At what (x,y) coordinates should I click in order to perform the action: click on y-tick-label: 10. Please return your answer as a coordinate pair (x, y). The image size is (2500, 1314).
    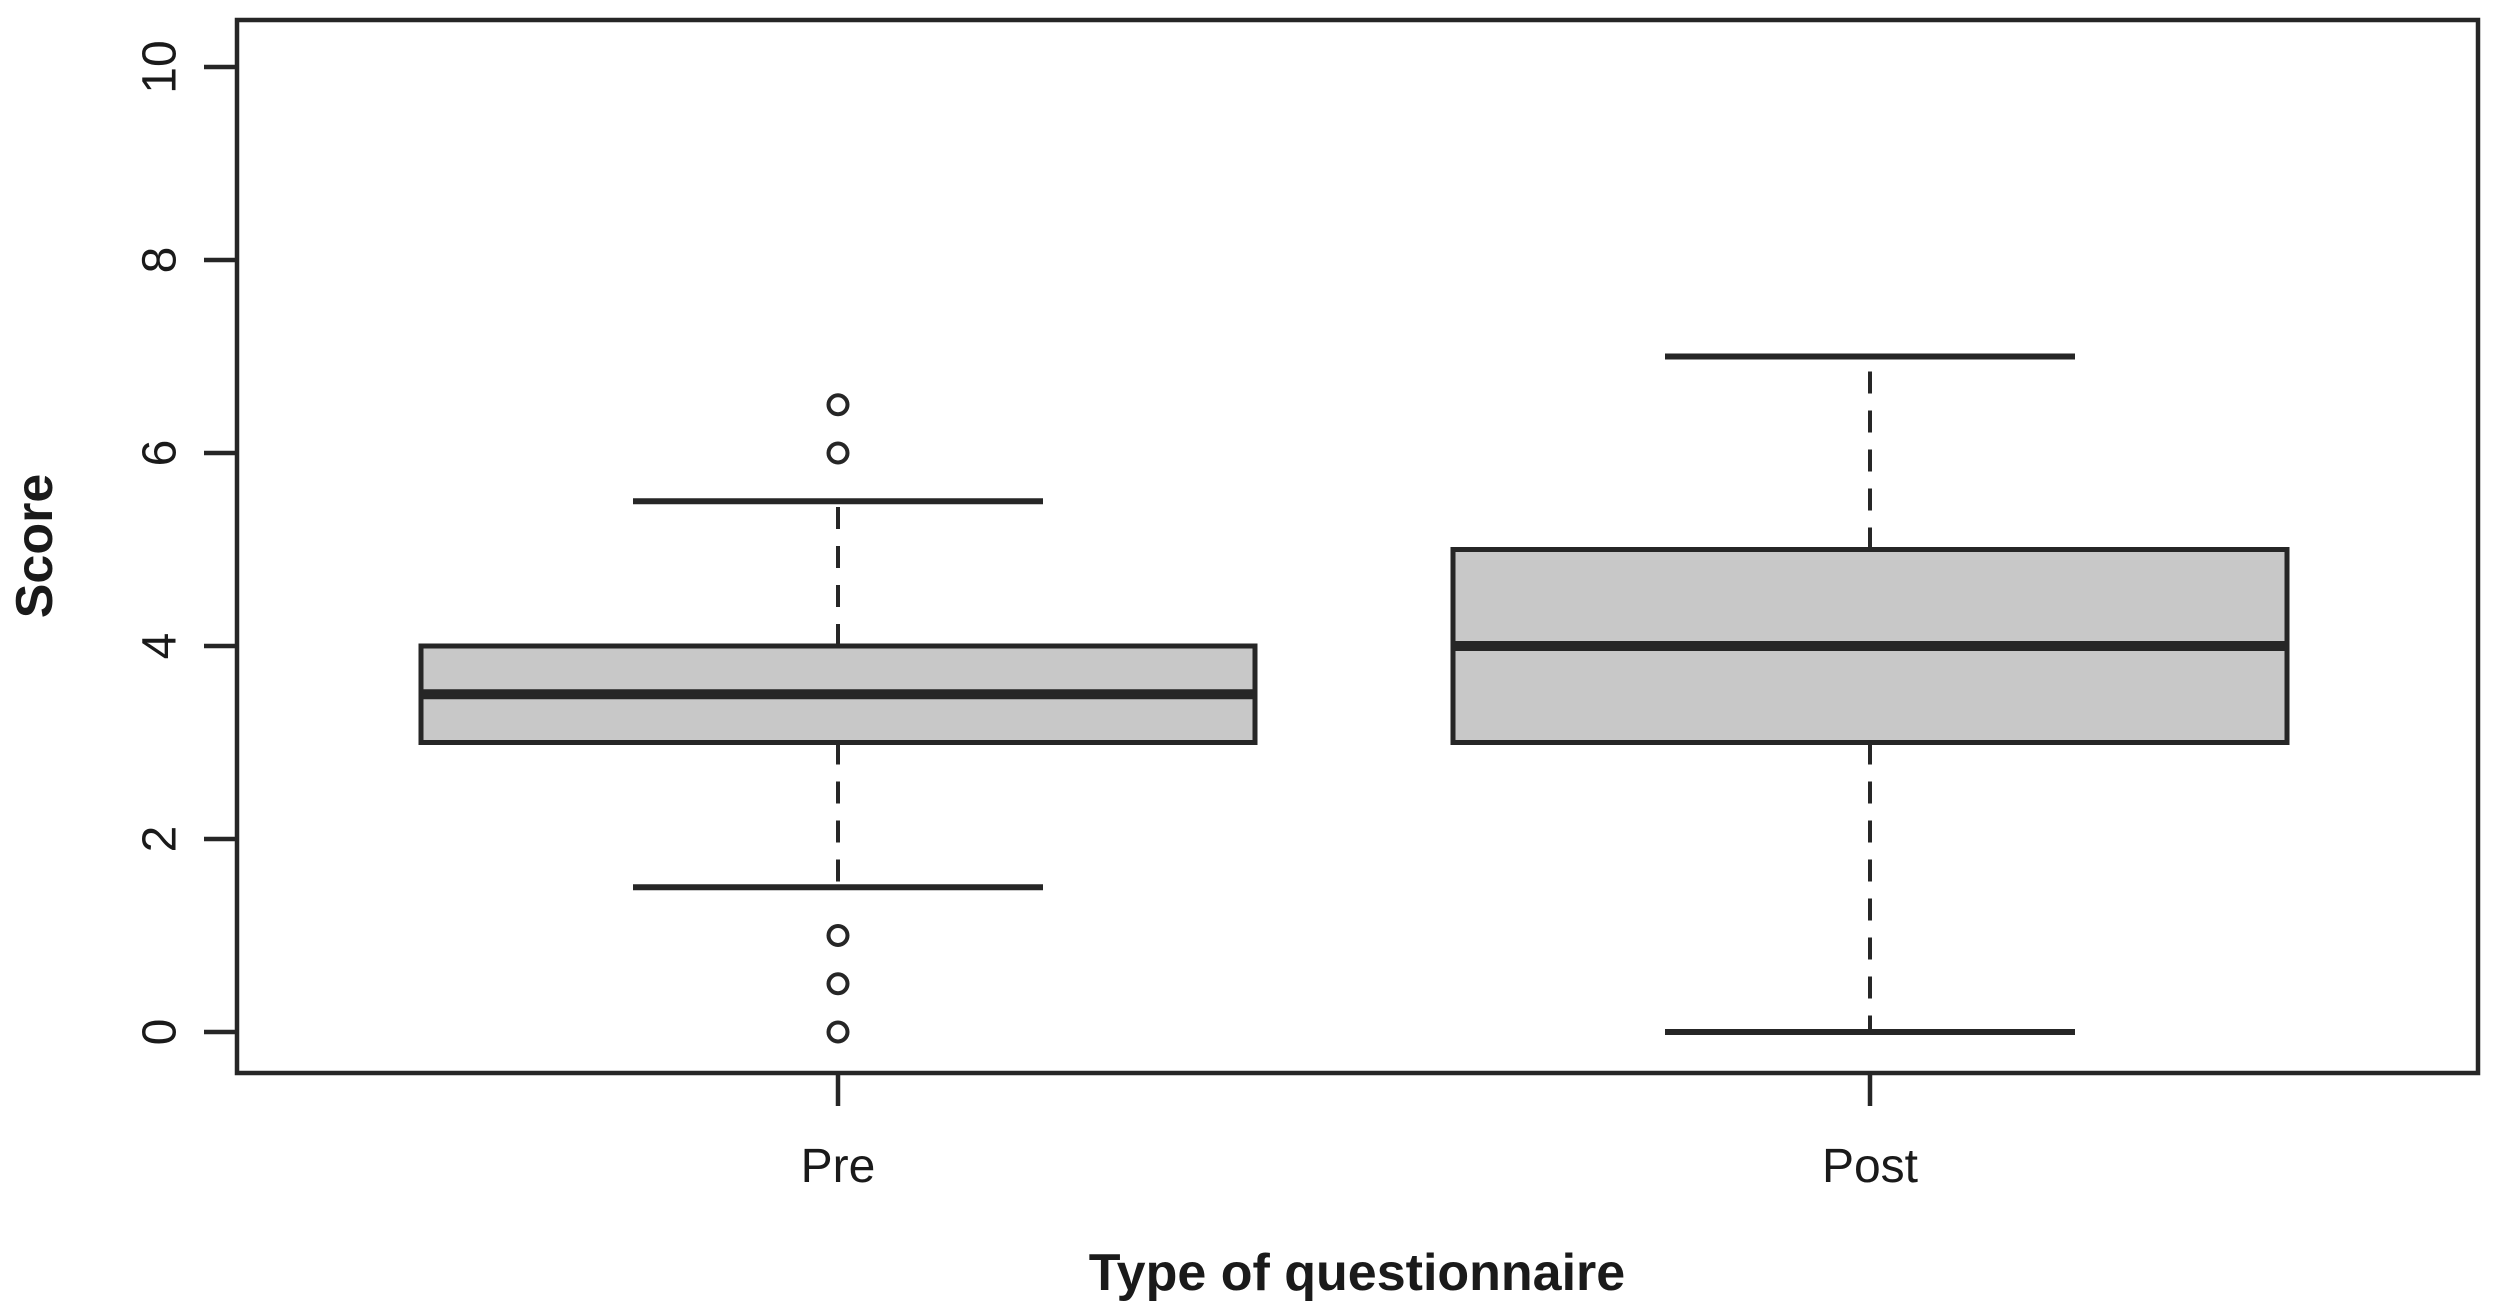
    Looking at the image, I should click on (160, 66).